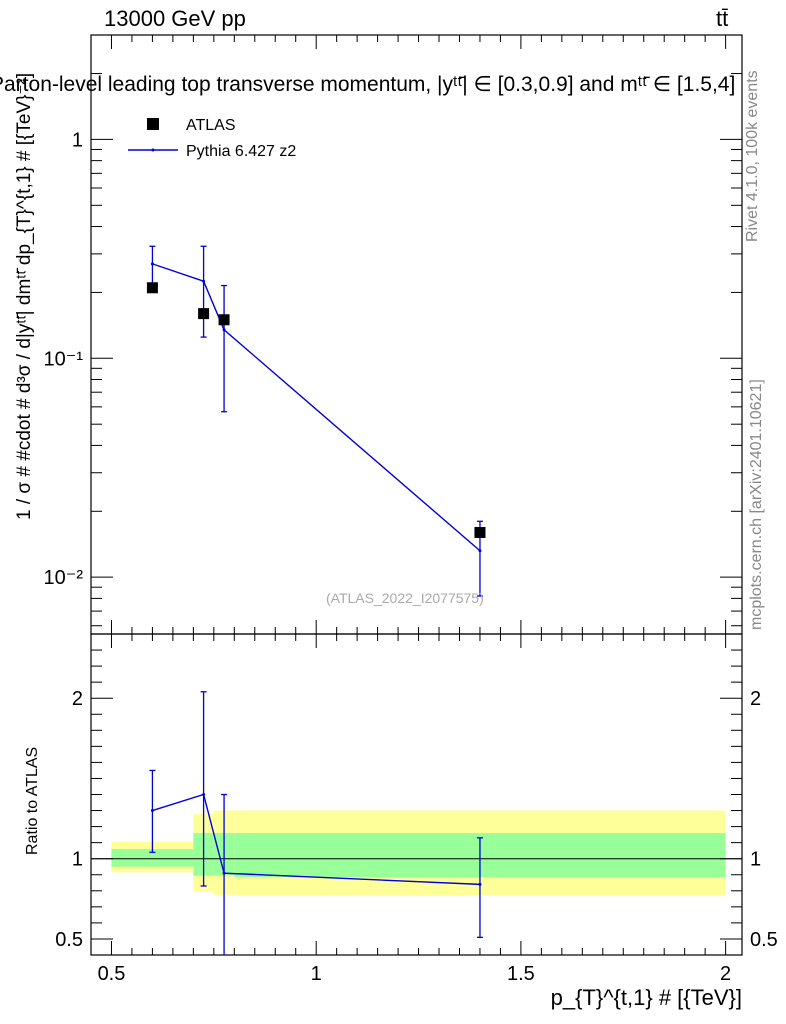 This screenshot has height=1024, width=786. I want to click on ratio-mc-line, so click(316, 839).